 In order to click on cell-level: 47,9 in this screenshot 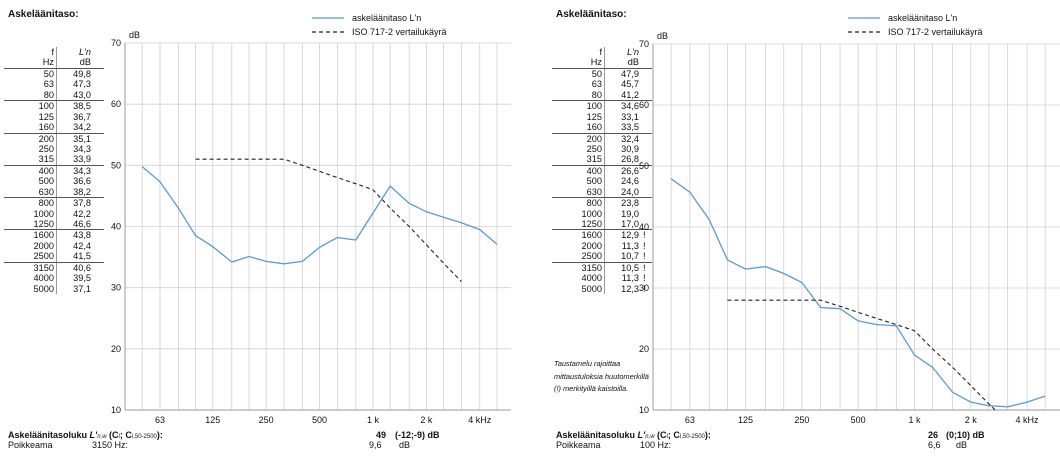, I will do `click(630, 73)`.